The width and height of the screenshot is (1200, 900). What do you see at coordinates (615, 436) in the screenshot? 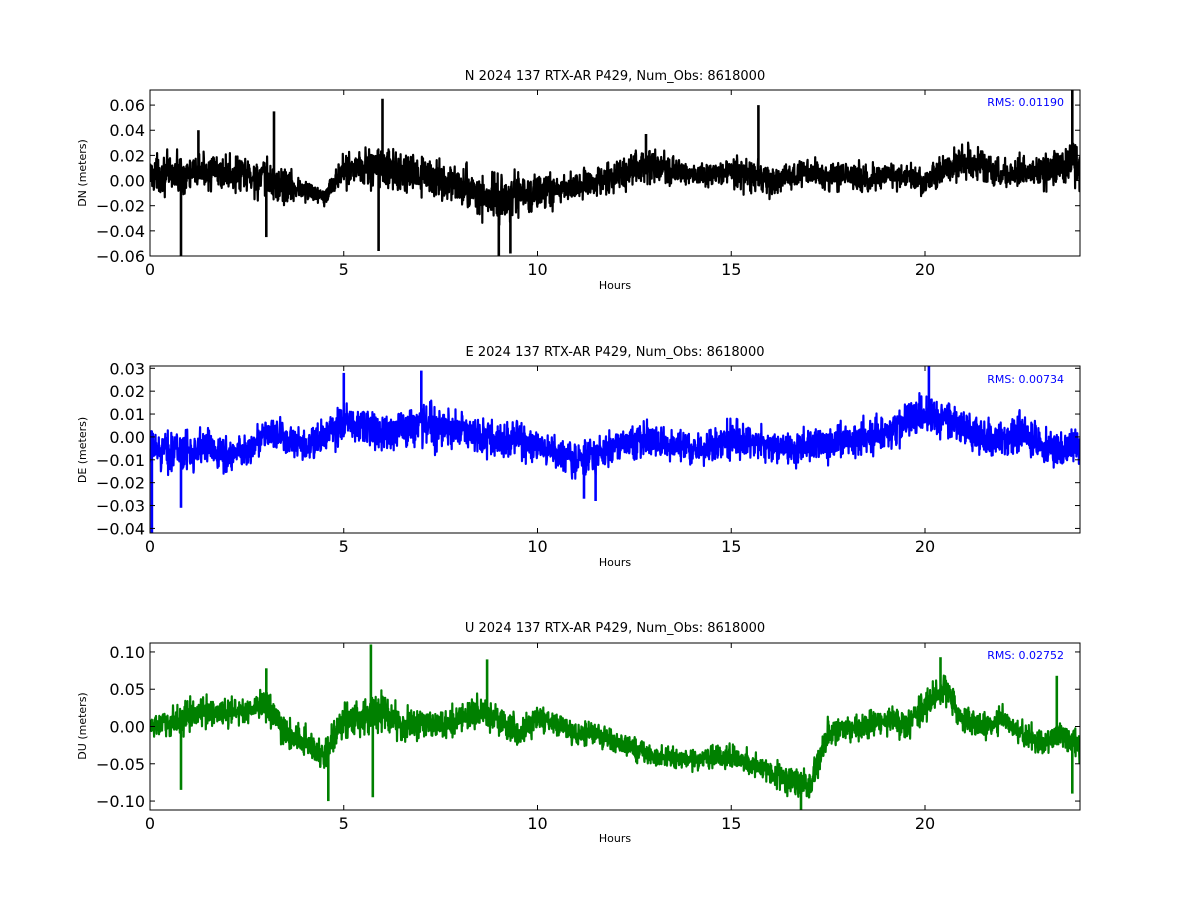
I see `panel-e-series-line` at bounding box center [615, 436].